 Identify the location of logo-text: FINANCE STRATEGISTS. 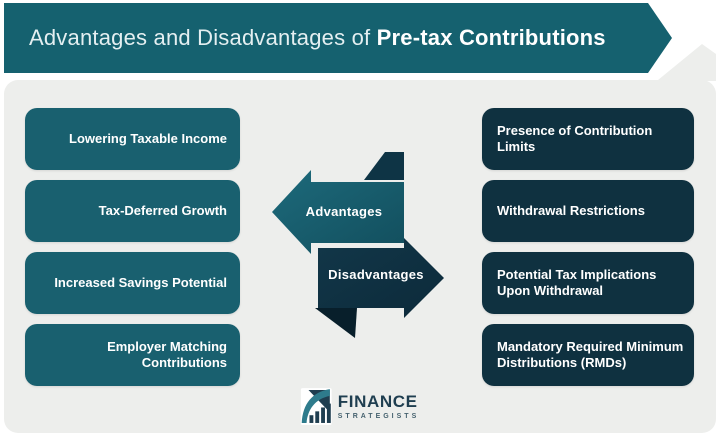
(378, 406).